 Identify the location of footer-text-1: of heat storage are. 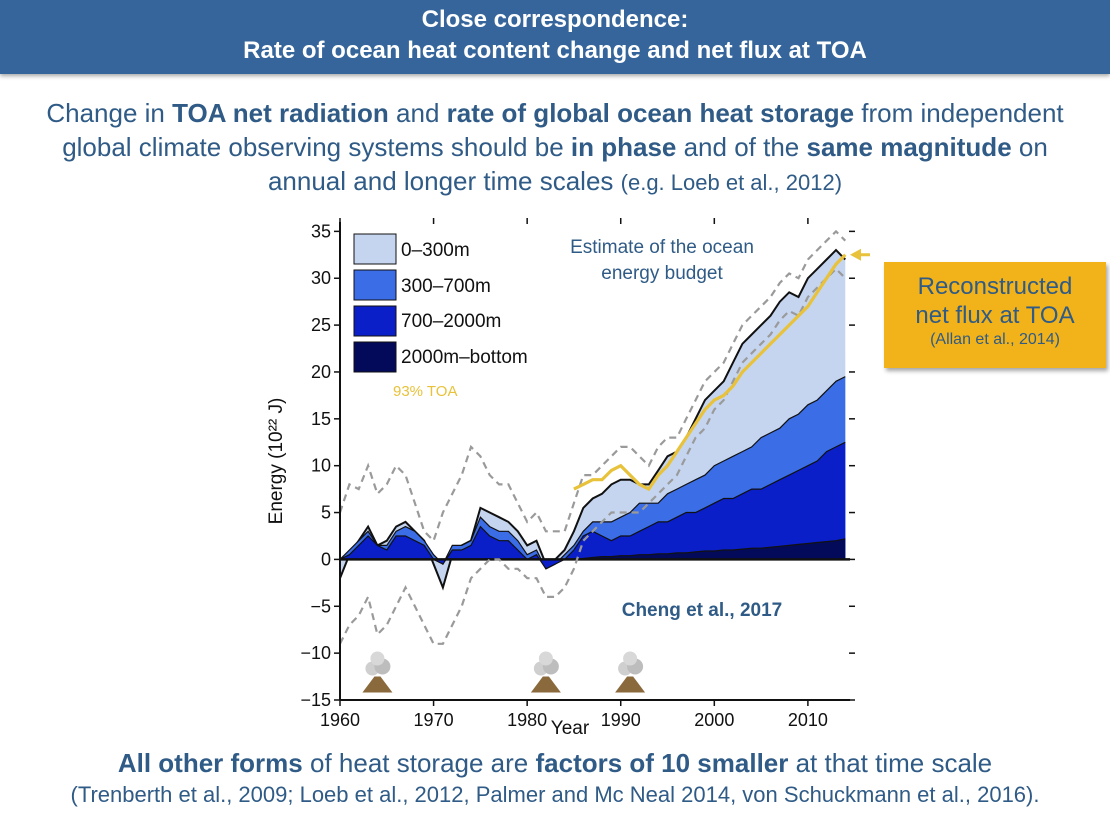
(419, 763).